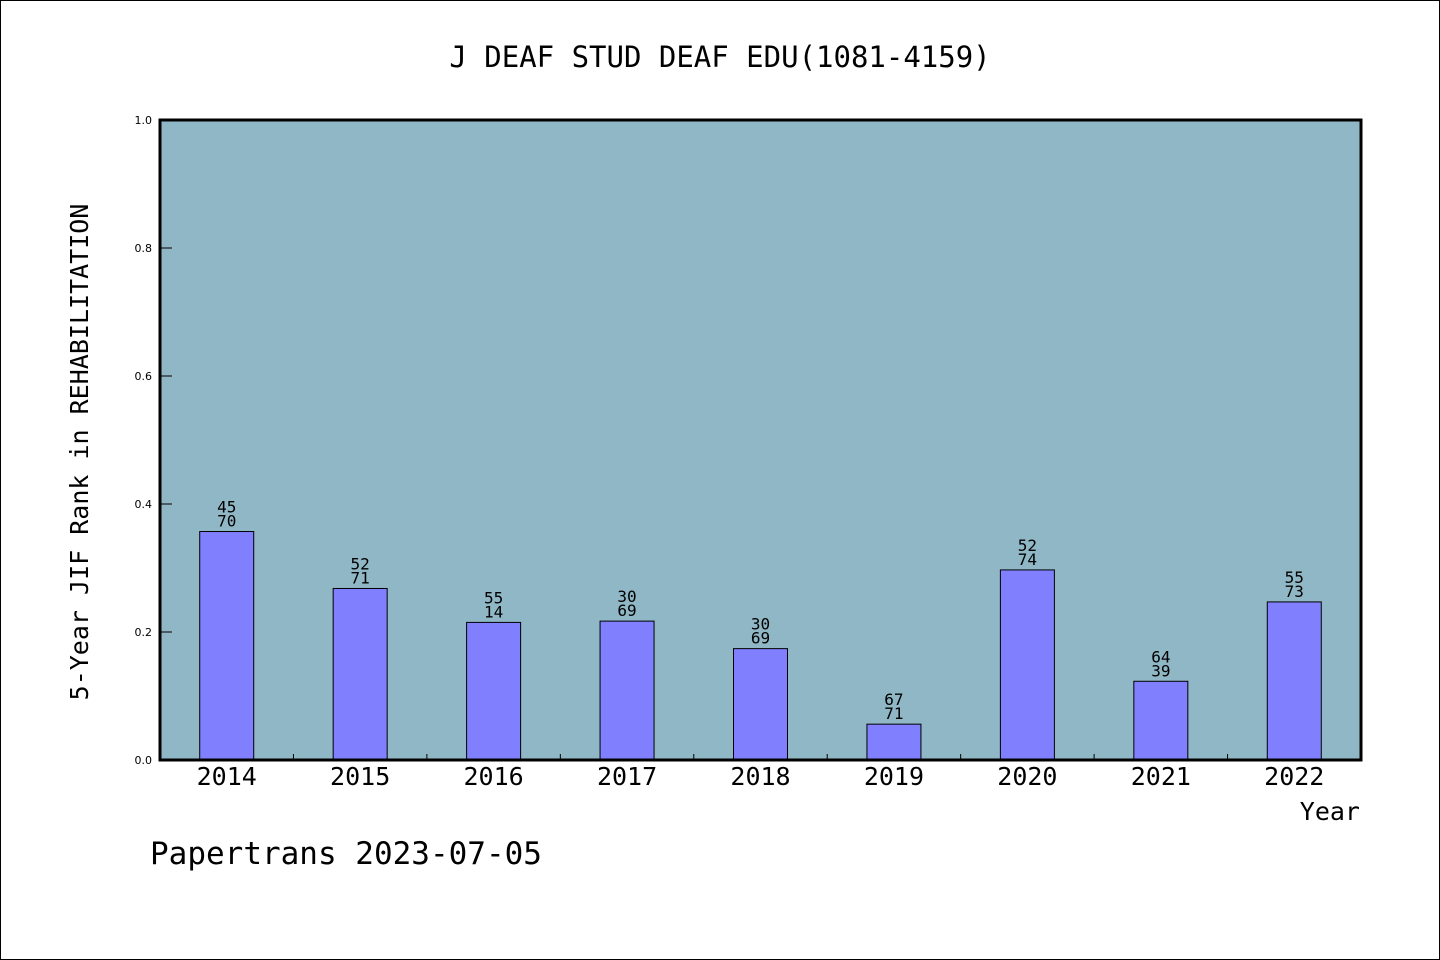 The height and width of the screenshot is (960, 1440). I want to click on bar-label-2016-top: 55, so click(493, 597).